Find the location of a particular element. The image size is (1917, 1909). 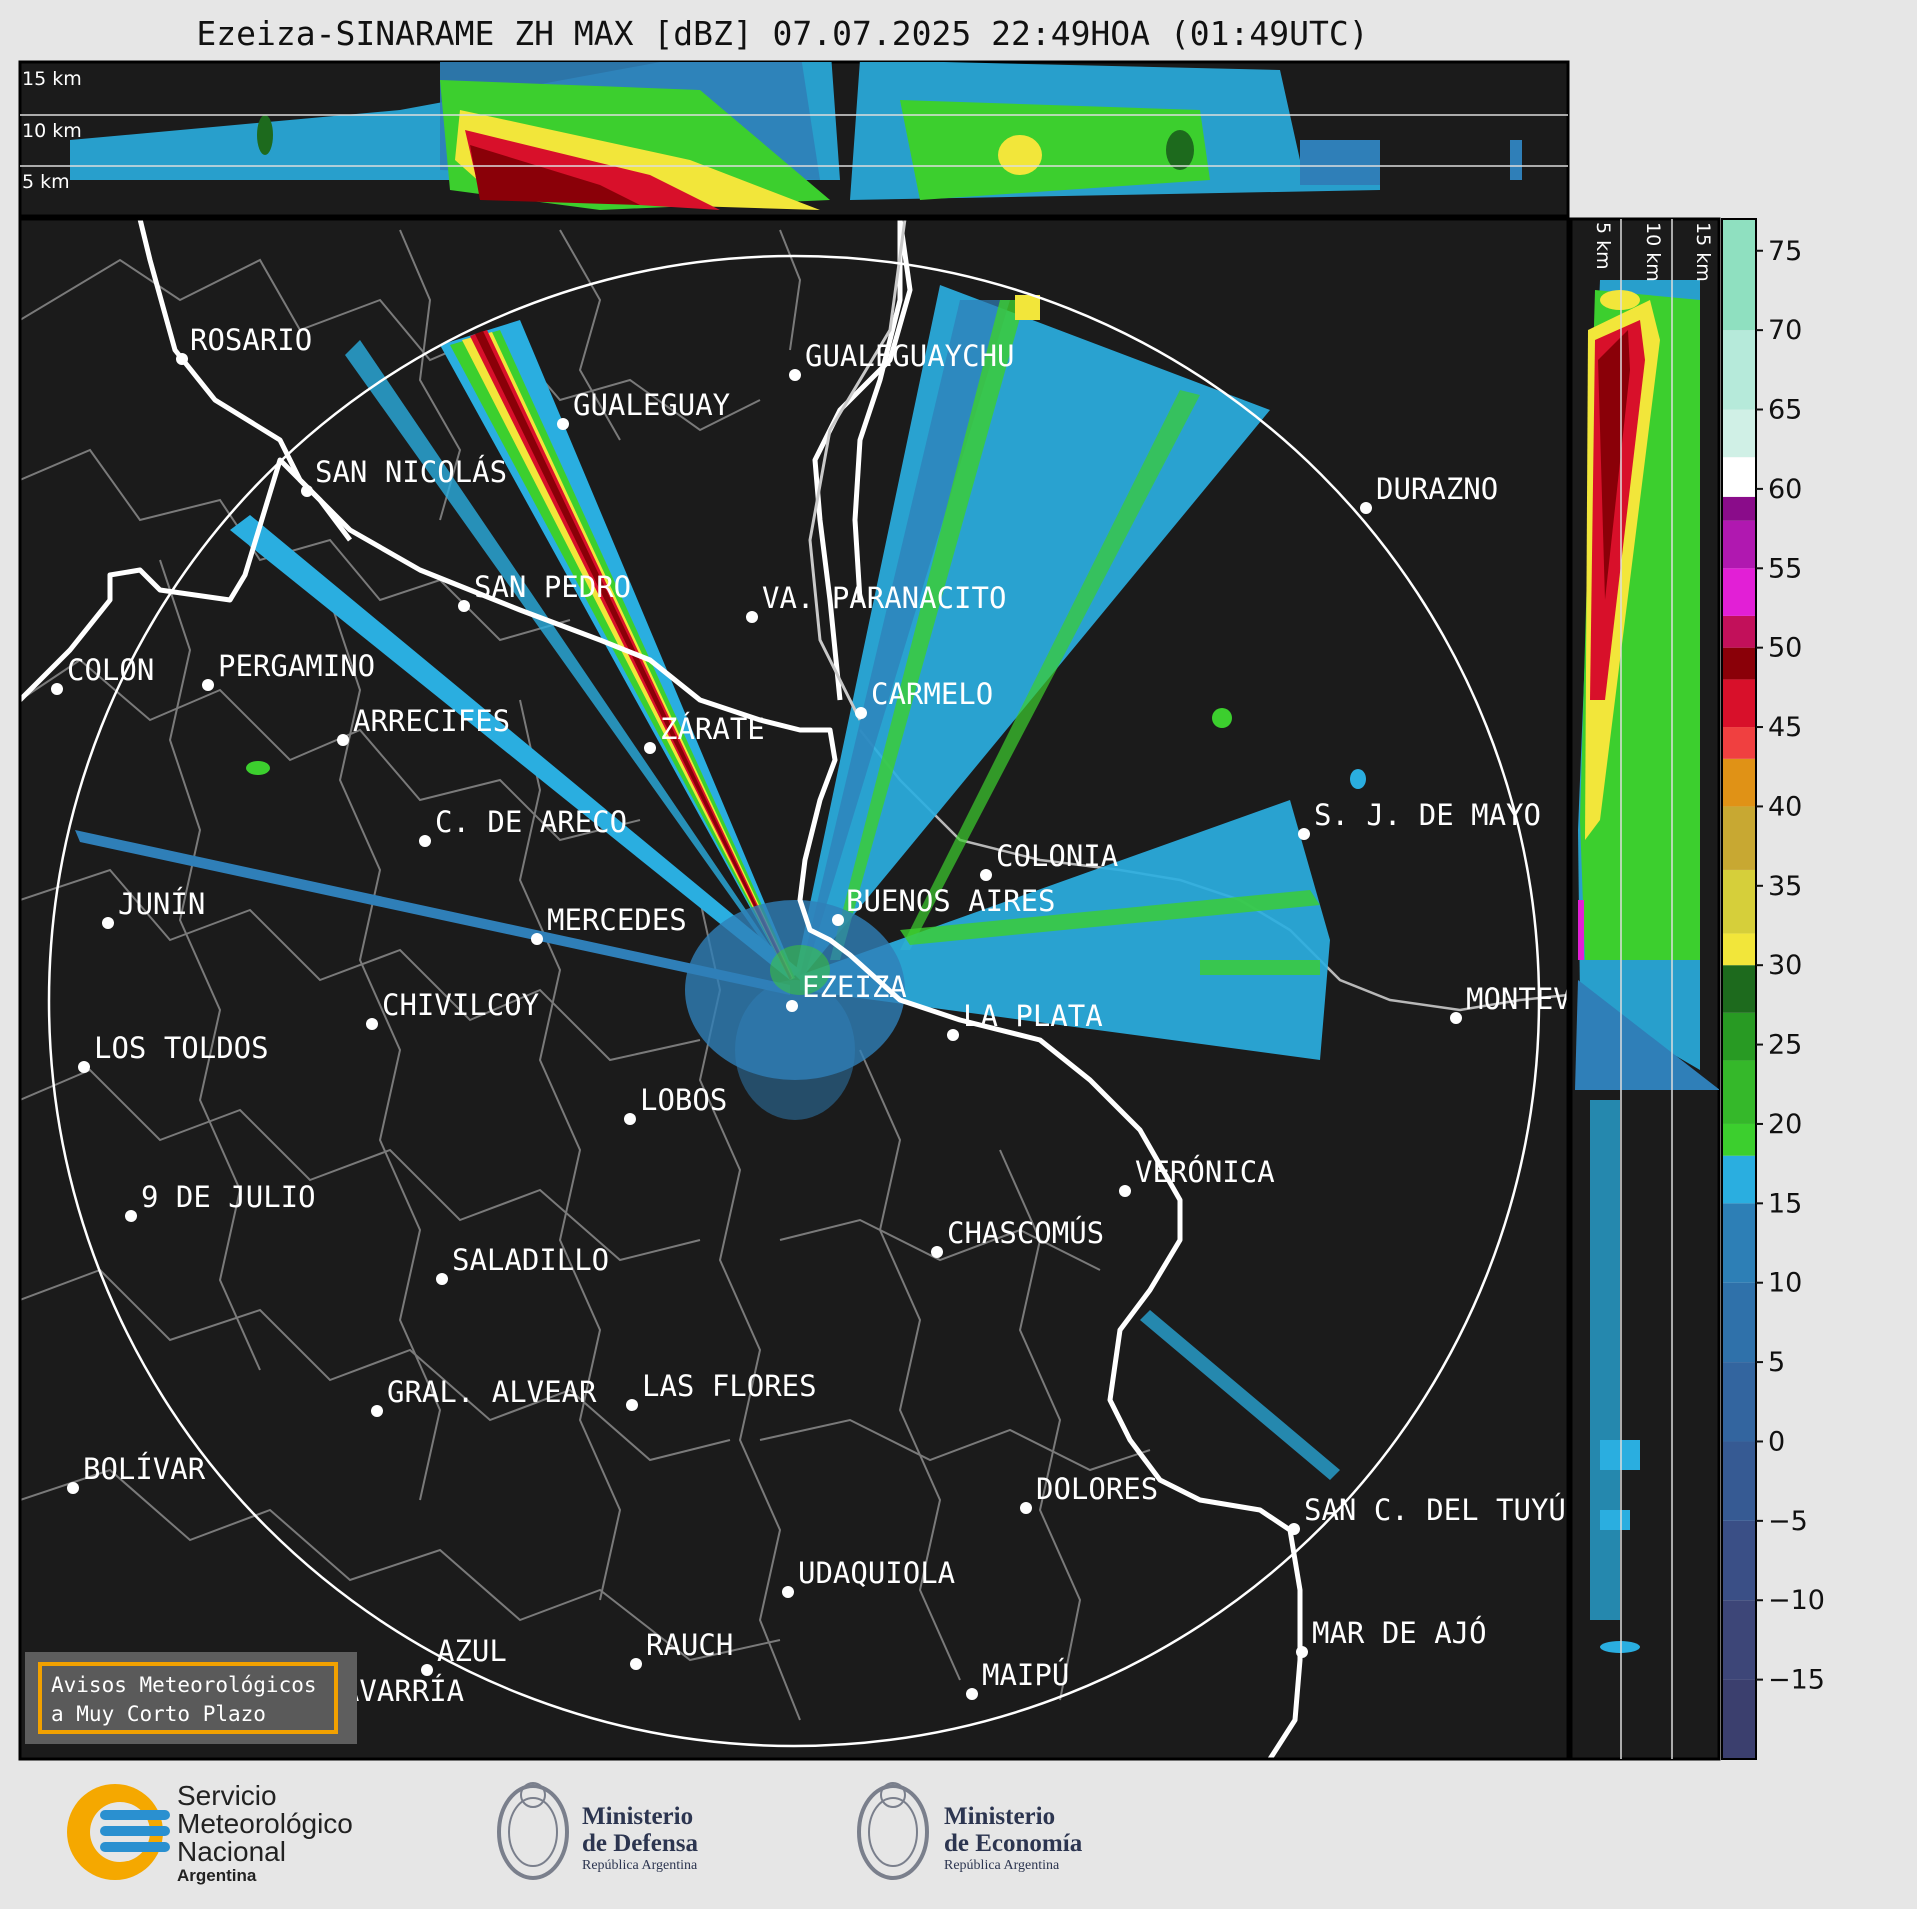

city-label-san-nicolas: SAN NICOLÁS is located at coordinates (411, 472).